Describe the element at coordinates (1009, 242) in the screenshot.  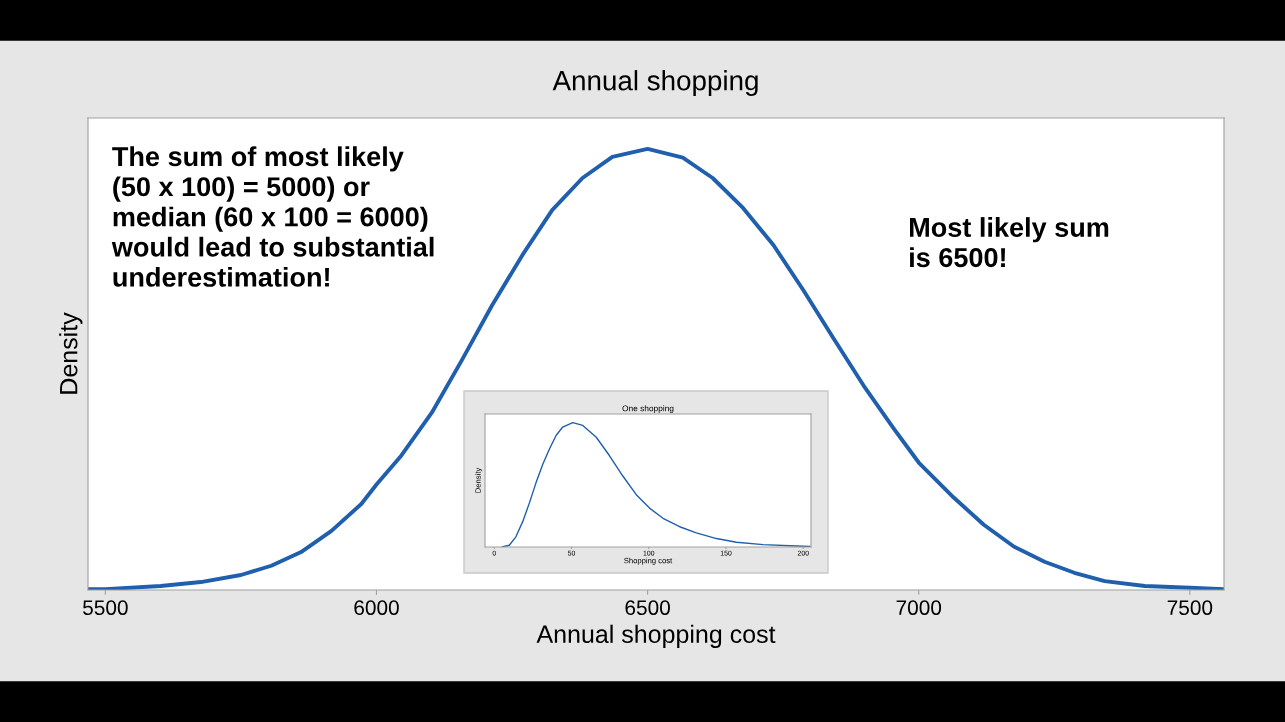
I see `annotation: Most likely sum is 6500!` at that location.